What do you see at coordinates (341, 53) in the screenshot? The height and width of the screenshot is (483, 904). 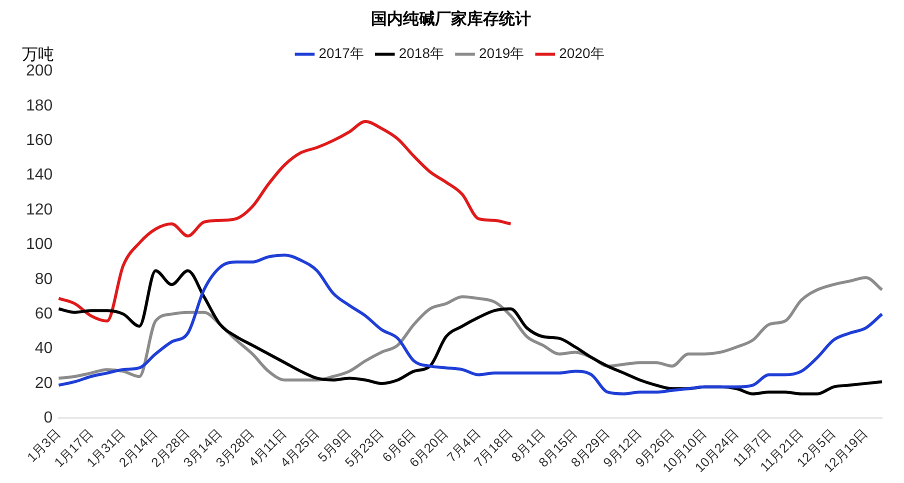 I see `legend-label: 2017年` at bounding box center [341, 53].